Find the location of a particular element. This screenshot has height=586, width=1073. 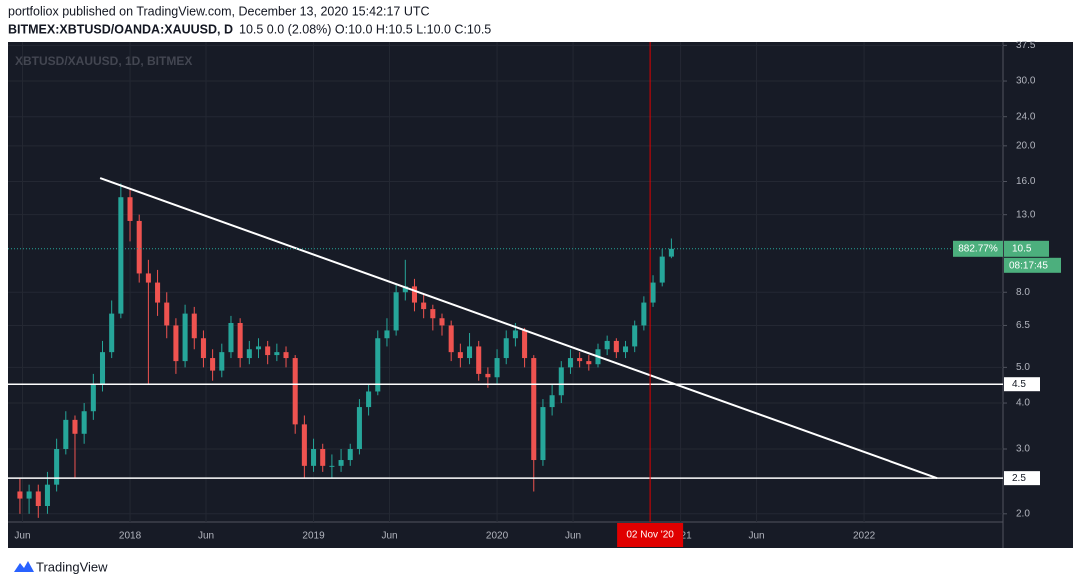

y-tick-label: 3.0 is located at coordinates (1023, 449).